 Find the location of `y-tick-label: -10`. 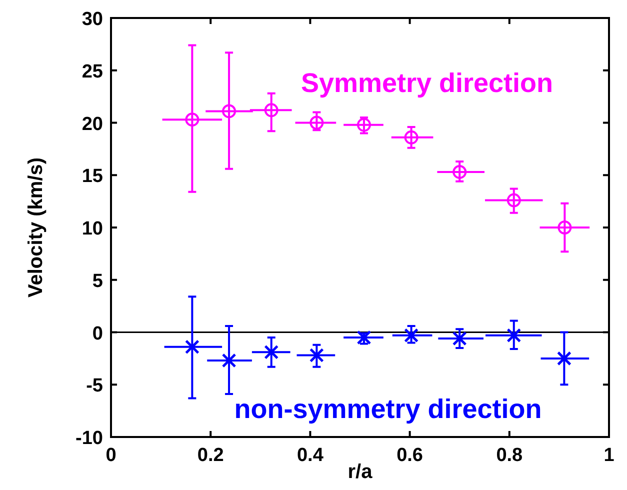

y-tick-label: -10 is located at coordinates (89, 438).